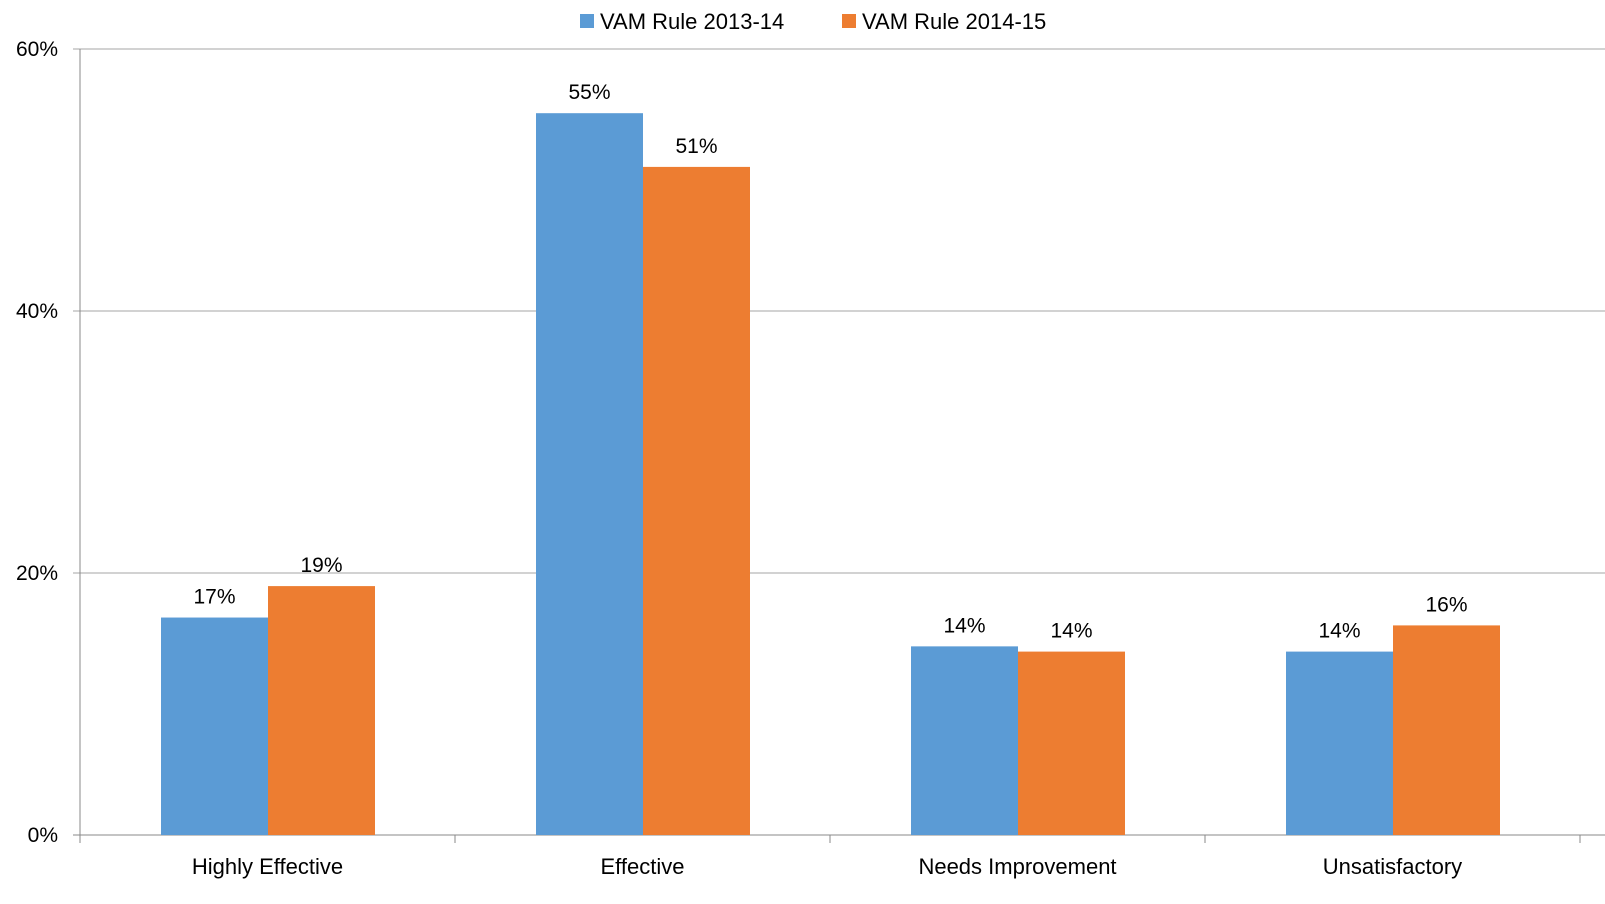 This screenshot has height=904, width=1605. Describe the element at coordinates (1017, 866) in the screenshot. I see `x-category-label: Needs Improvement` at that location.